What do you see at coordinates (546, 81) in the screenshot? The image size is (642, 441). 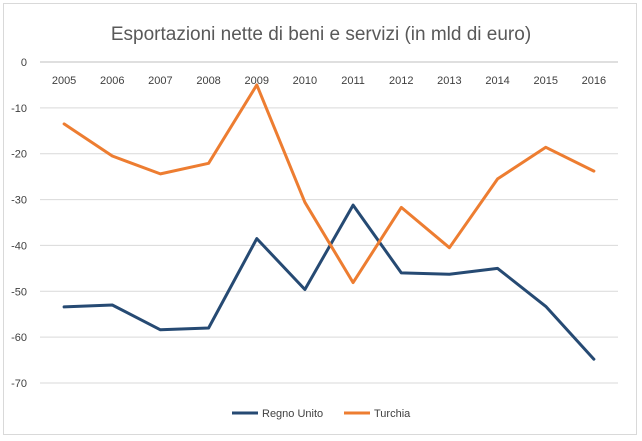 I see `x-tick-label: 2015` at bounding box center [546, 81].